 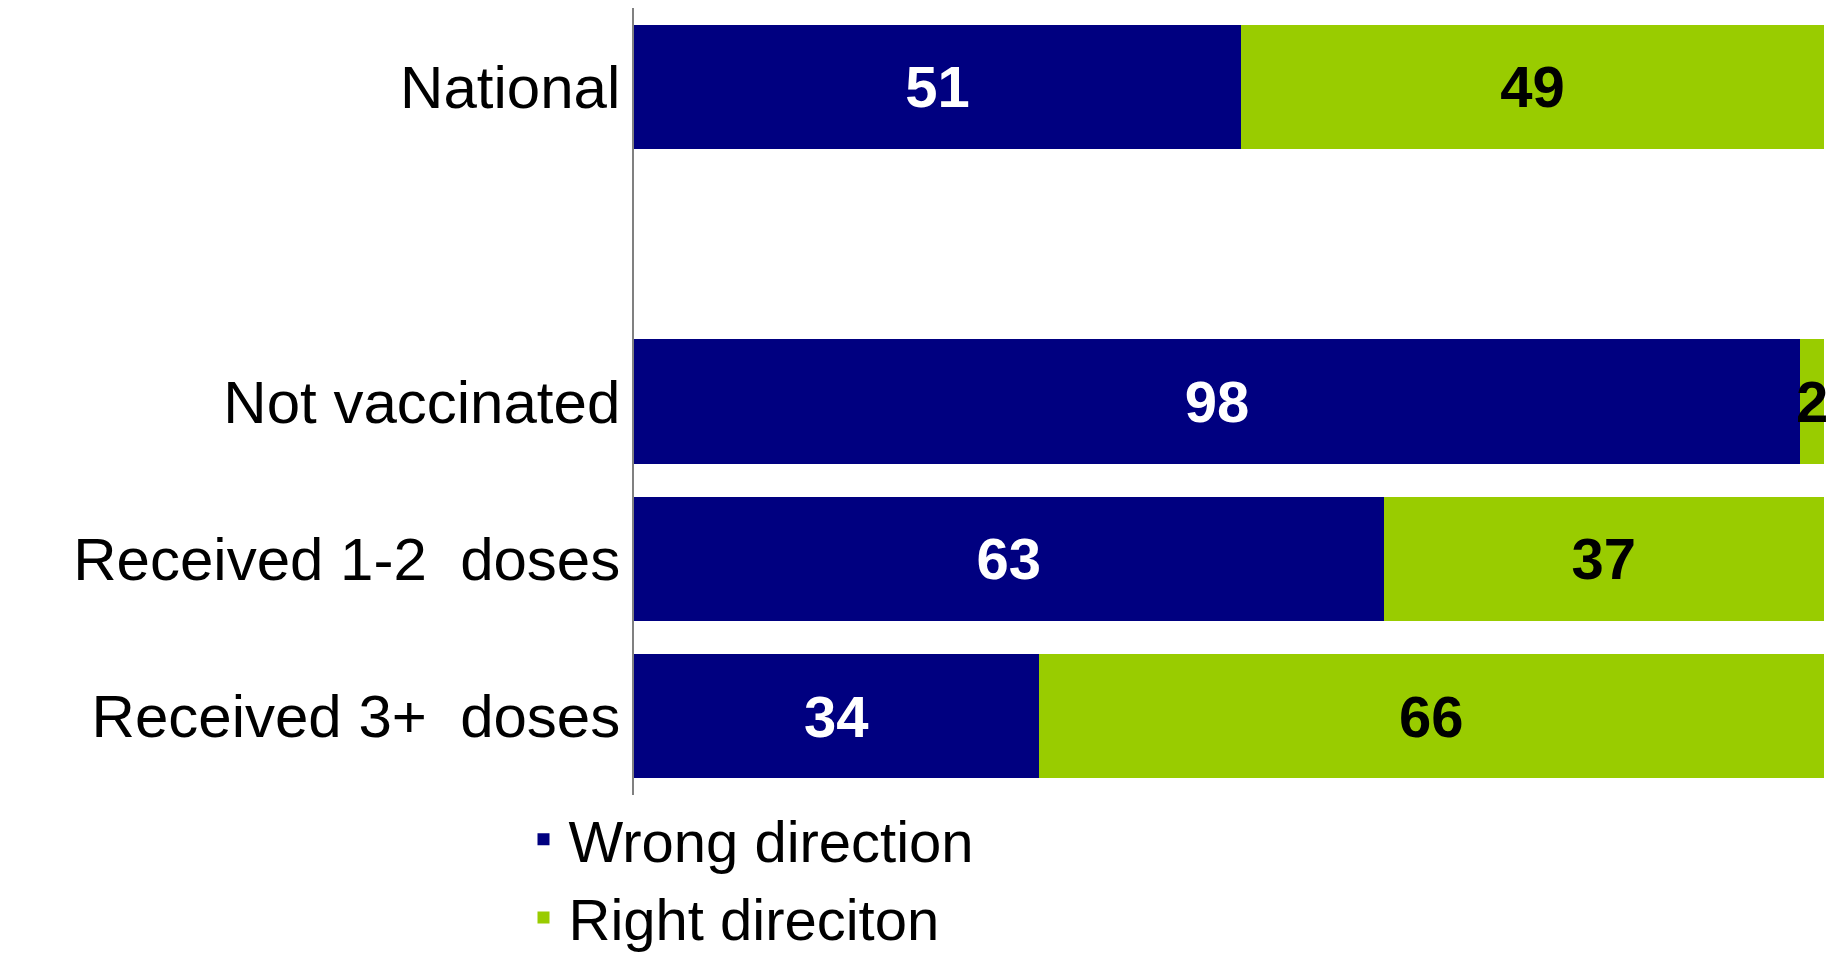 I want to click on data-label: 98, so click(x=1217, y=401).